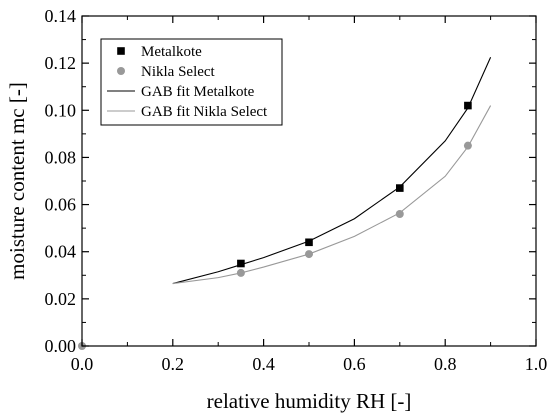 This screenshot has width=550, height=420. Describe the element at coordinates (173, 364) in the screenshot. I see `x-tick-label: 0.2` at that location.